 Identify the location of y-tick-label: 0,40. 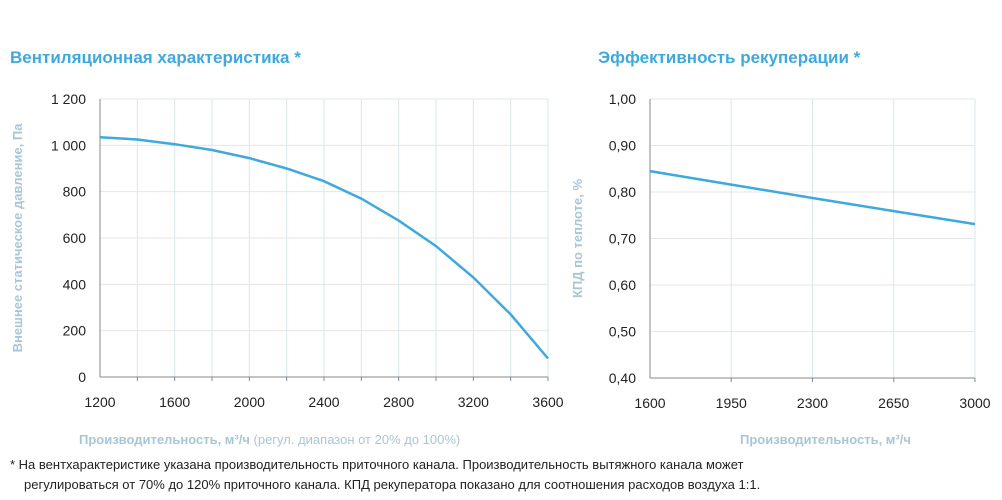
(622, 378).